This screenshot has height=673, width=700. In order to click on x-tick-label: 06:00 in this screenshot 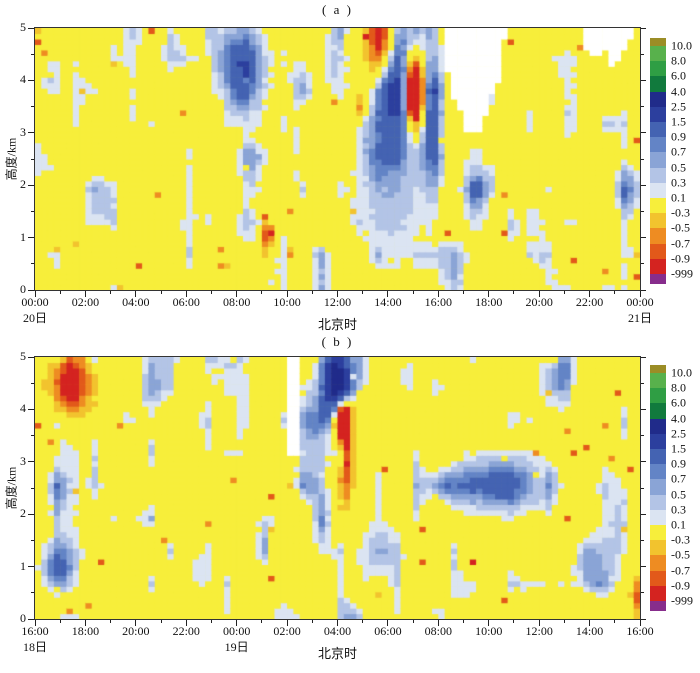, I will do `click(186, 302)`.